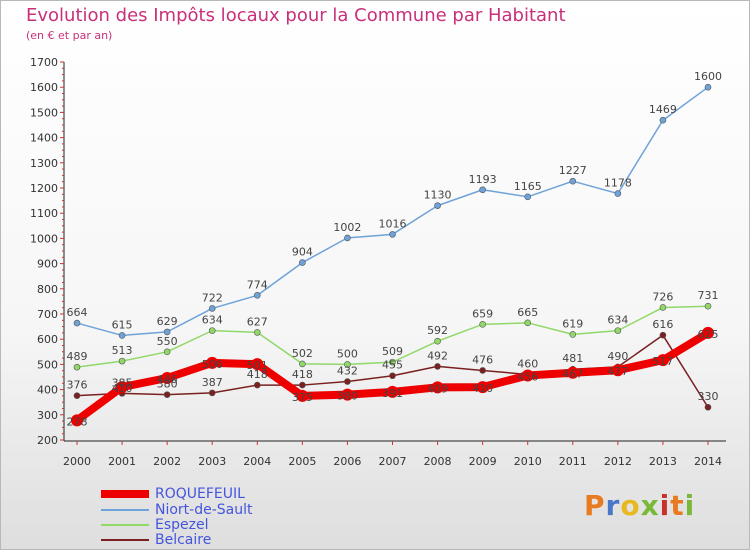 The image size is (750, 550). Describe the element at coordinates (438, 461) in the screenshot. I see `x-tick-label: 2008` at that location.